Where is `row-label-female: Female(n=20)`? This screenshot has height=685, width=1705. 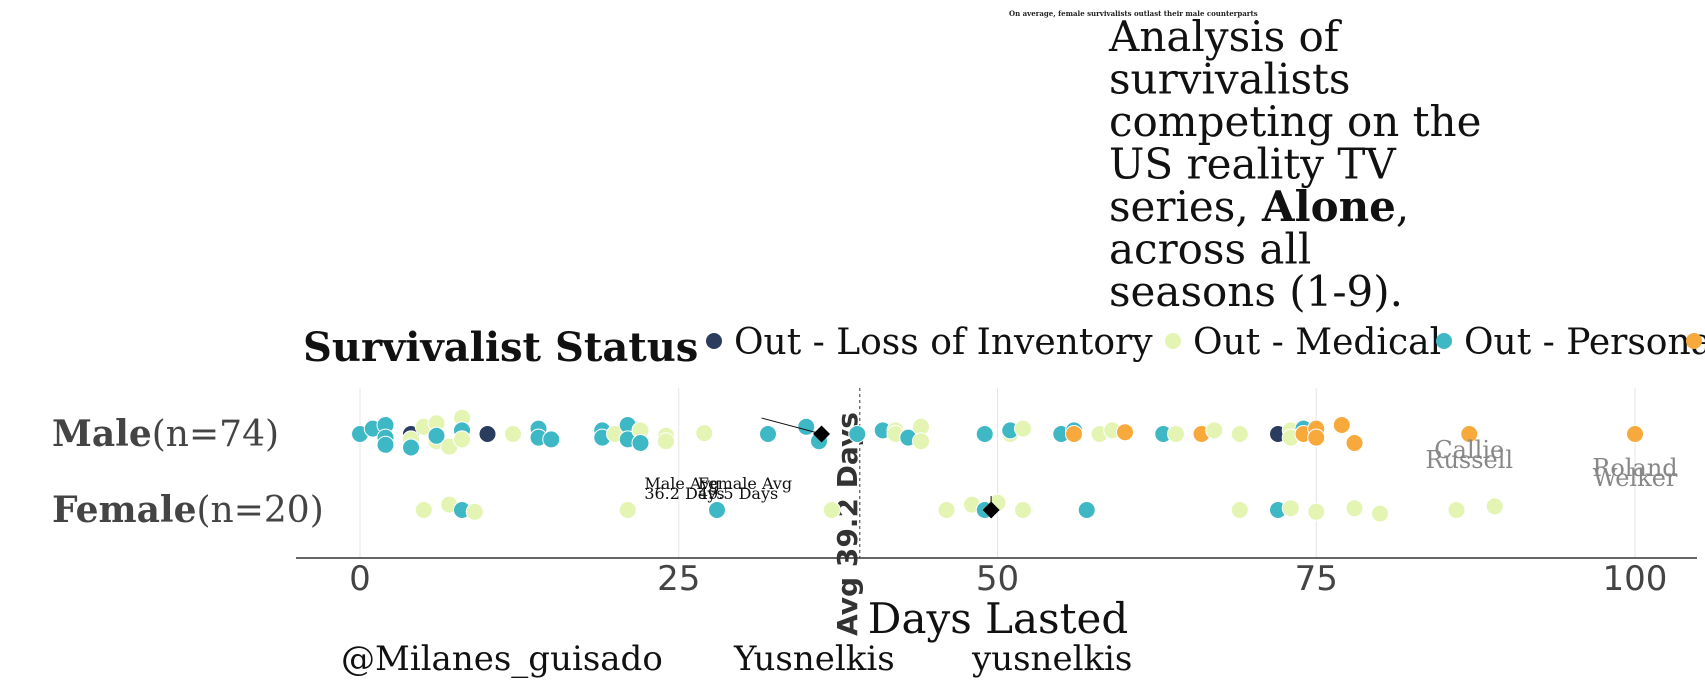
row-label-female: Female(n=20) is located at coordinates (188, 510).